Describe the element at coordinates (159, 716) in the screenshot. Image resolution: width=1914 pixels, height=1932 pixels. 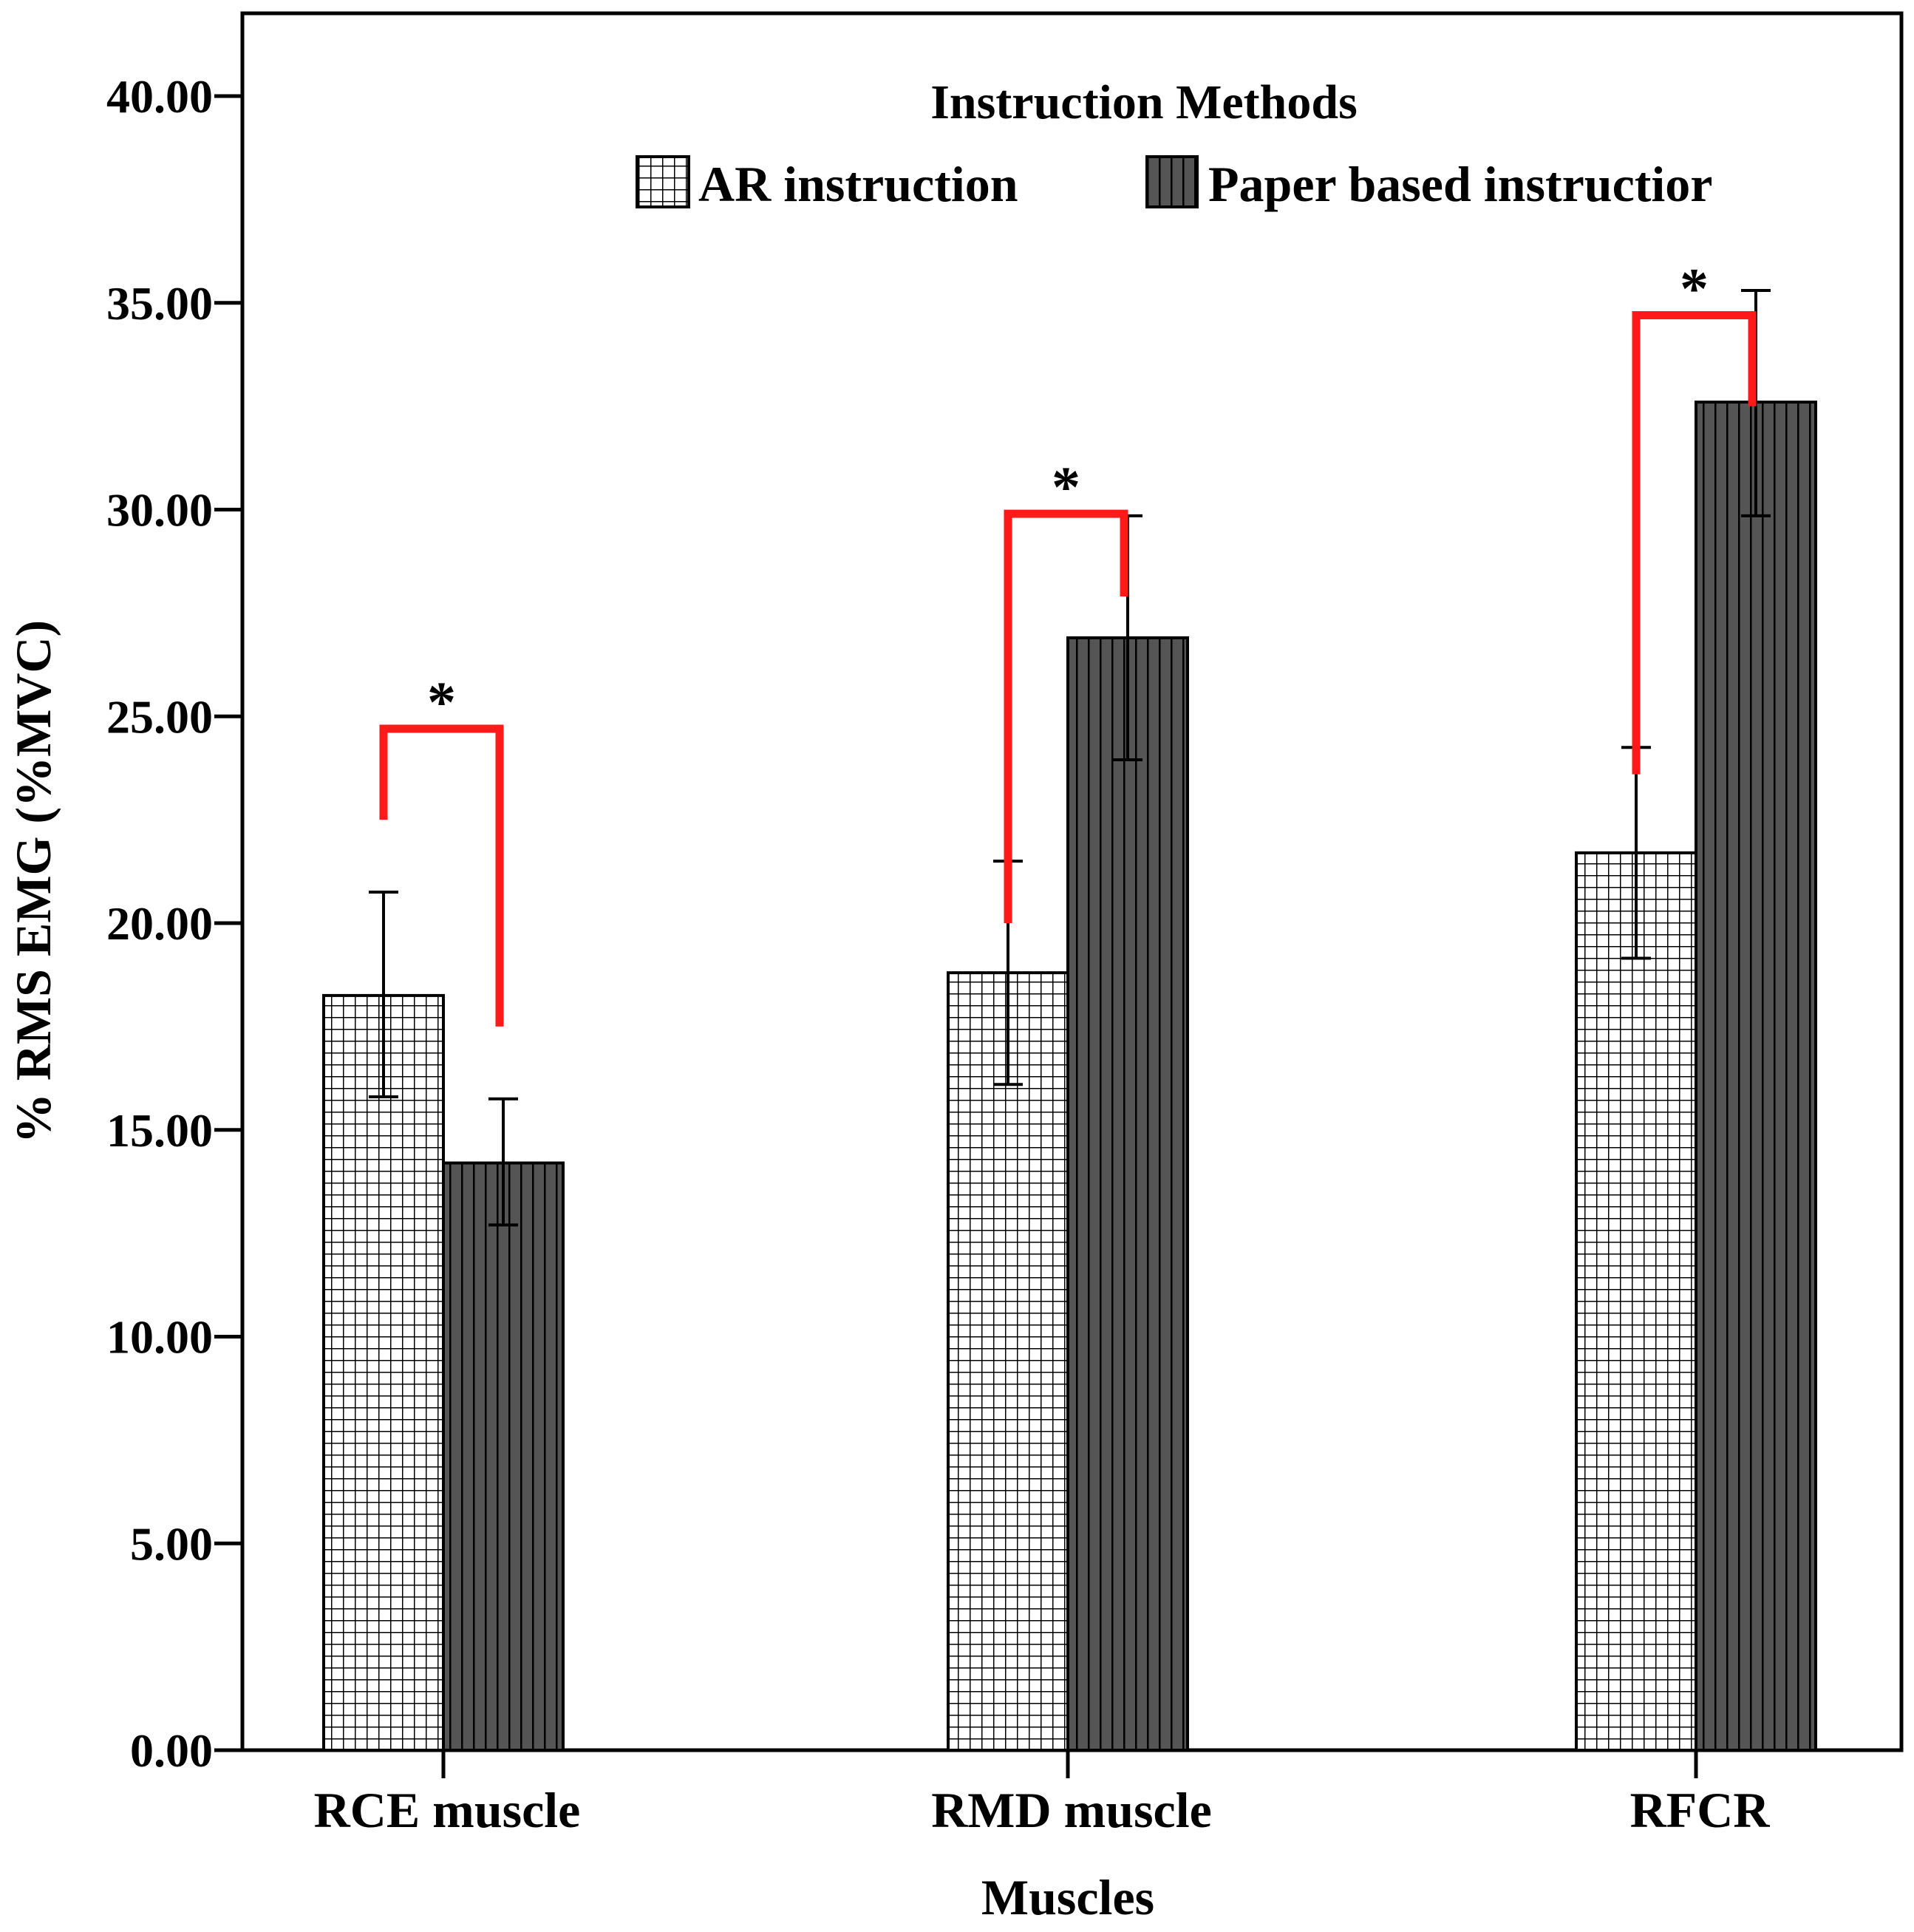
I see `y-tick-label: 25.00` at that location.